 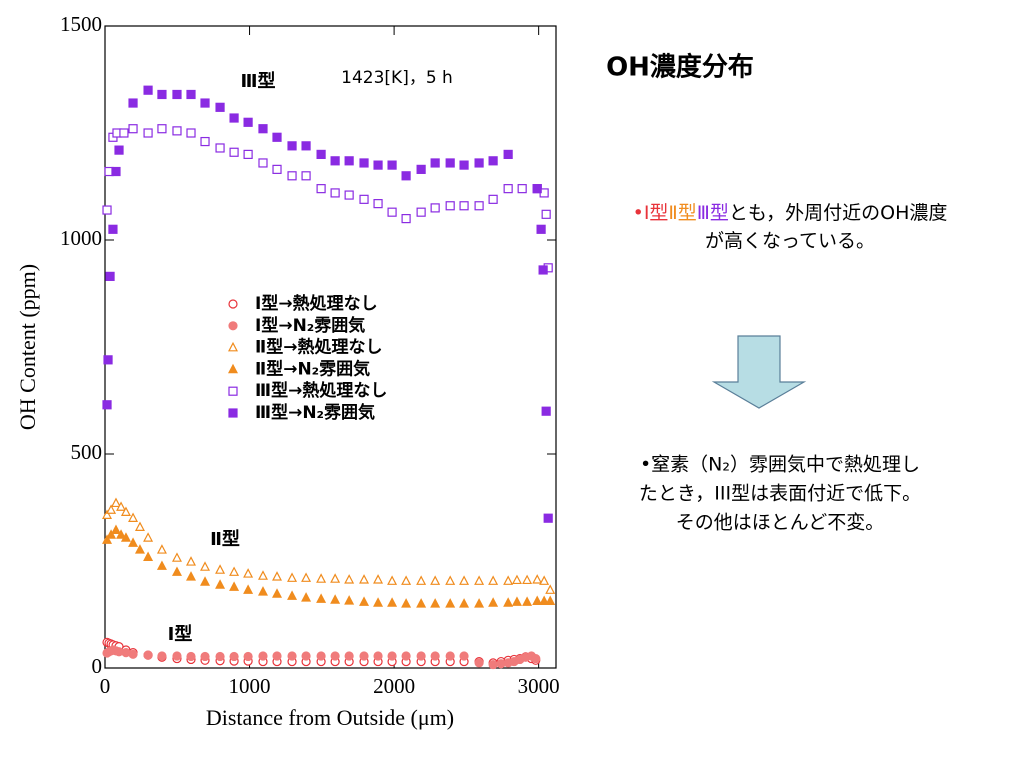 I want to click on note1-segment: Ⅱ型, so click(x=682, y=213).